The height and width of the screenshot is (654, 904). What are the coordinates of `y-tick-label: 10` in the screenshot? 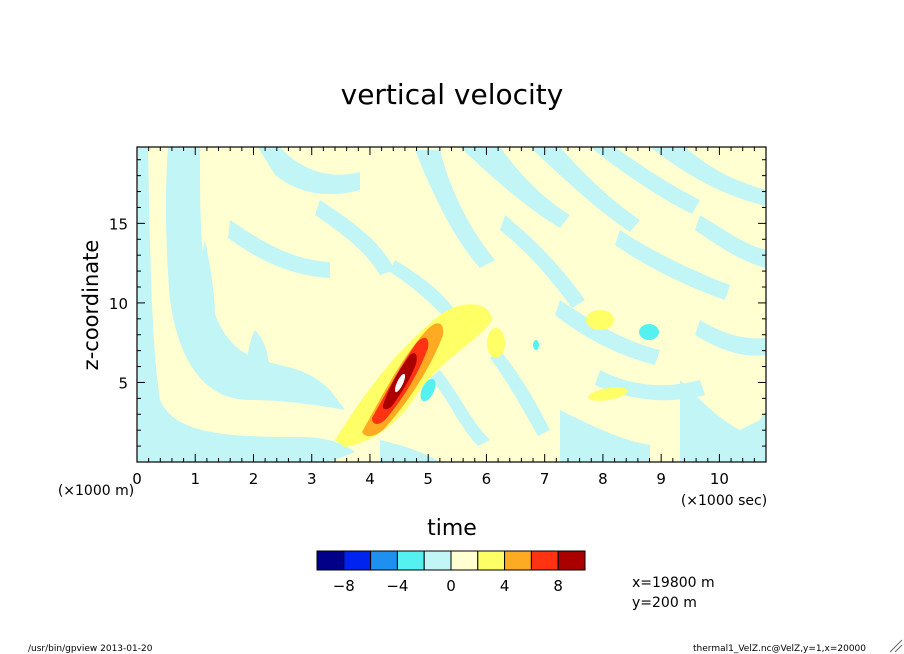 It's located at (118, 304).